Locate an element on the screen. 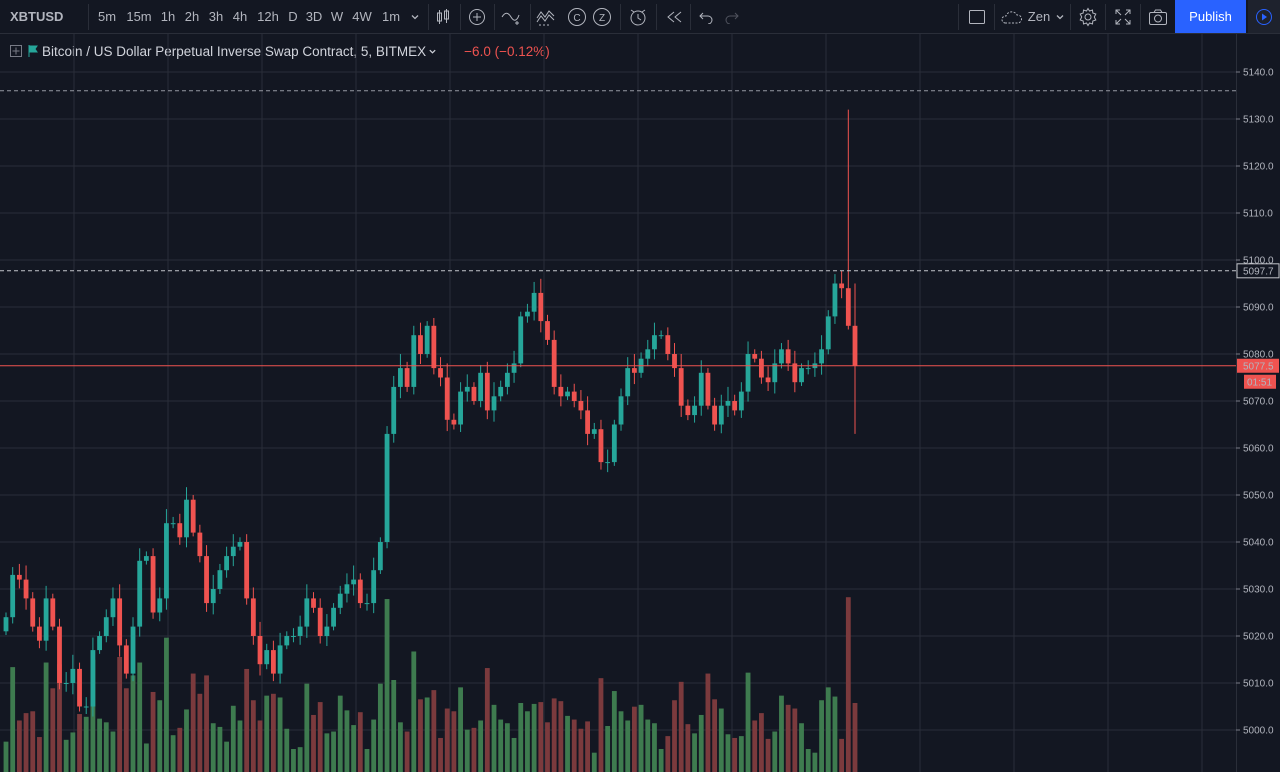 Image resolution: width=1280 pixels, height=772 pixels. publish-button: Publish is located at coordinates (1210, 16).